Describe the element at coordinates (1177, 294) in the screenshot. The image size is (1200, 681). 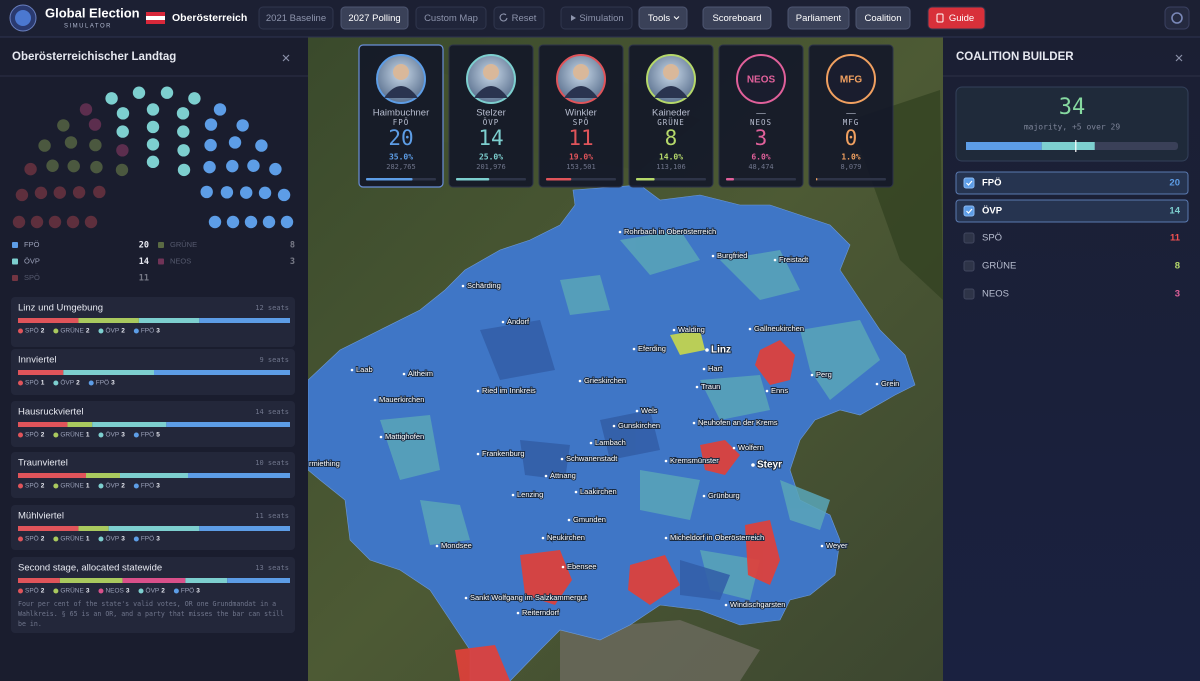
I see `party-seats: 3` at that location.